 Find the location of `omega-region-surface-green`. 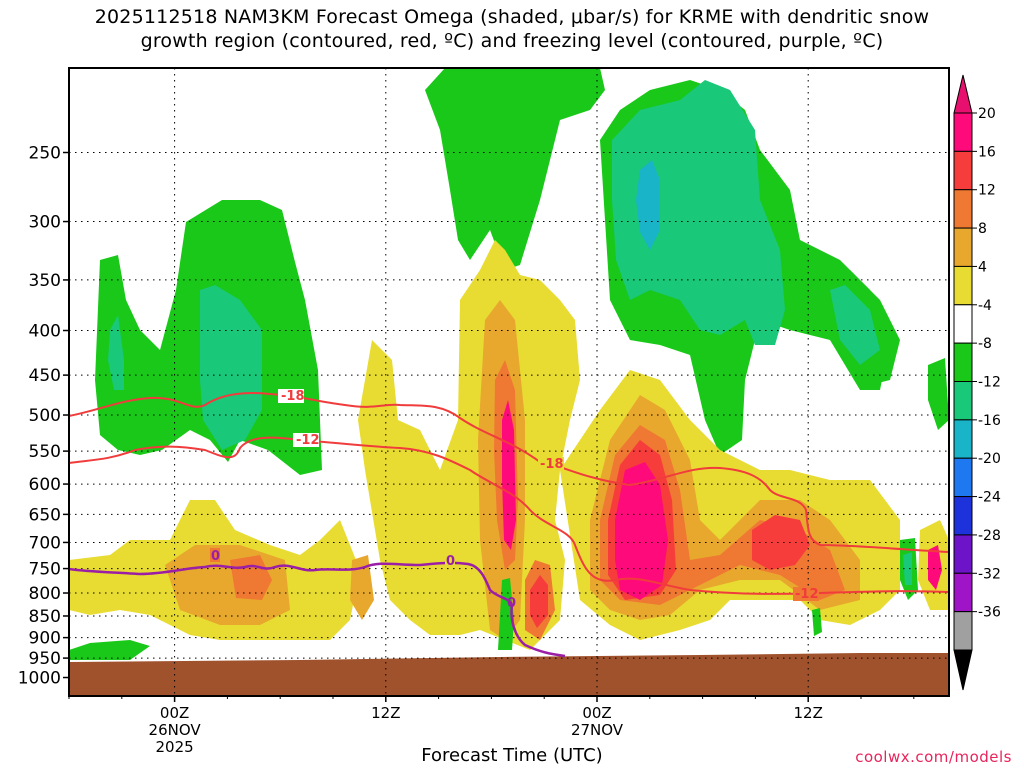

omega-region-surface-green is located at coordinates (109, 650).